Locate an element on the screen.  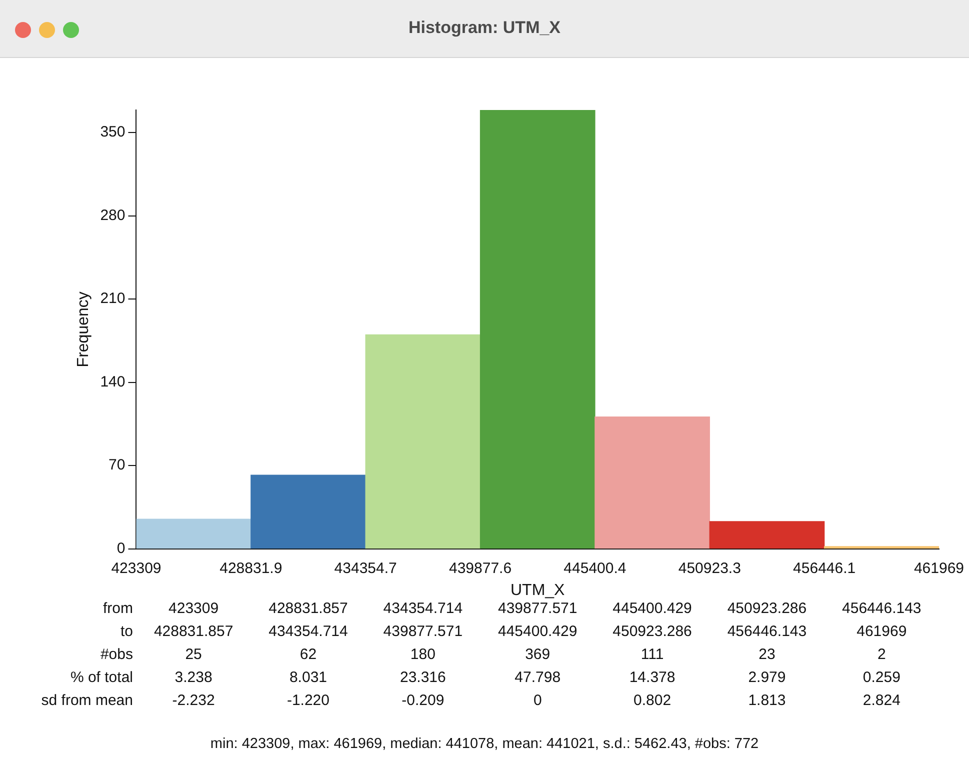
y-tick-label: 210 is located at coordinates (113, 299).